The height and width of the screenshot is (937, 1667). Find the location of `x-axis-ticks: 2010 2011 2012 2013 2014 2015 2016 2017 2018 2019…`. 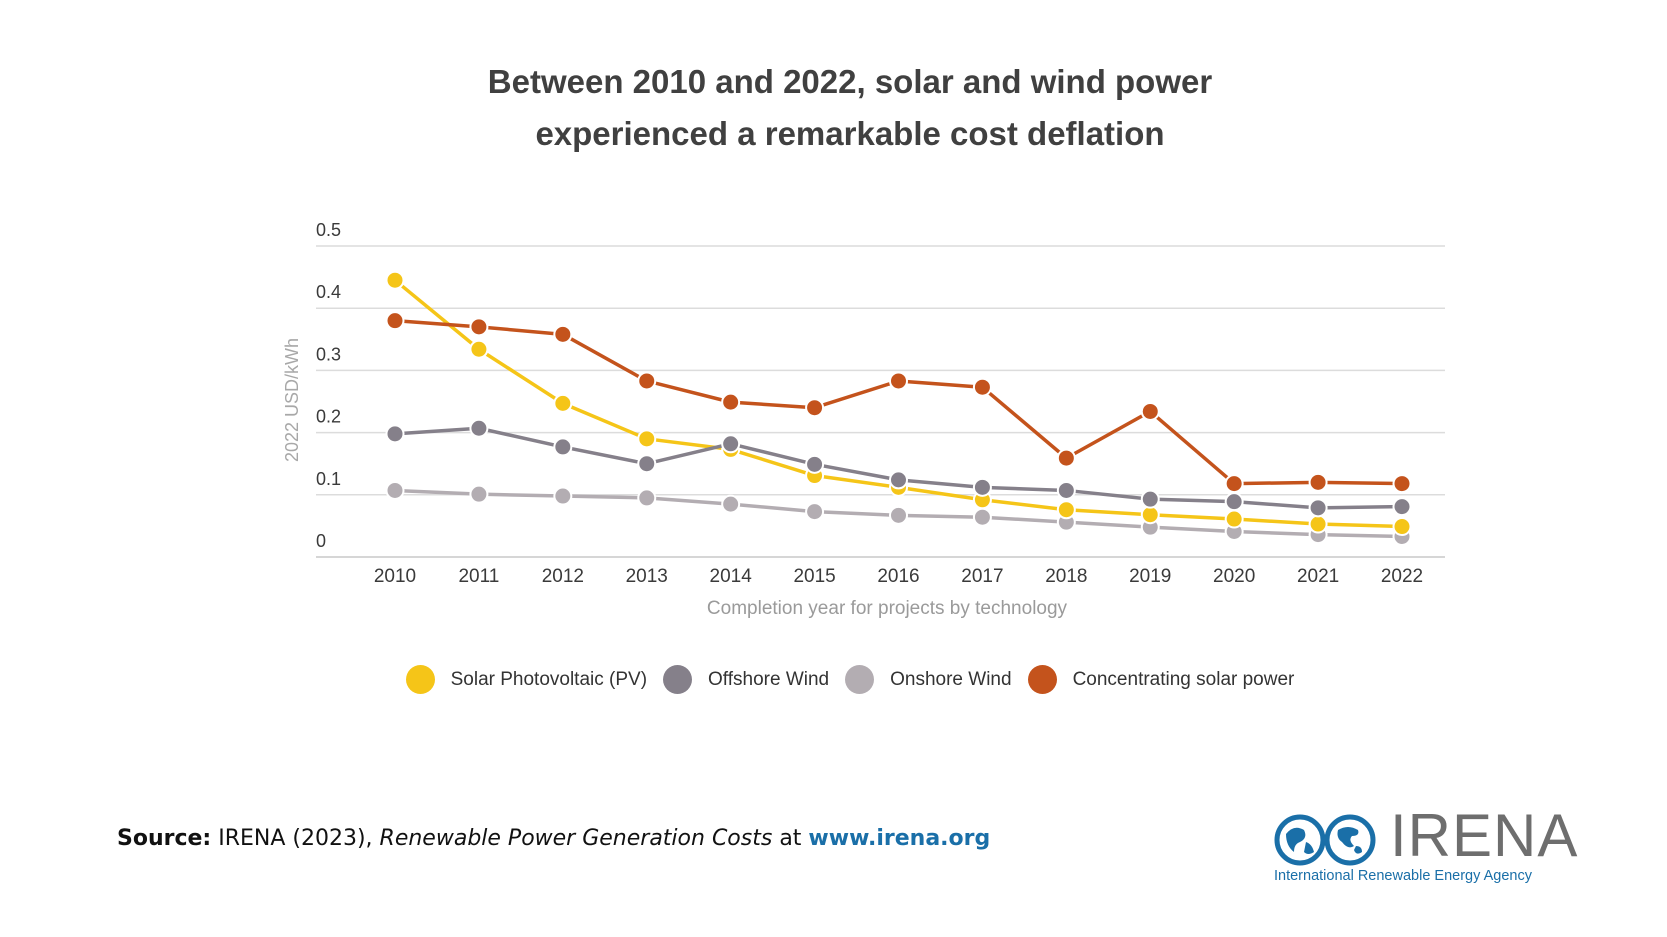

x-axis-ticks: 2010 2011 2012 2013 2014 2015 2016 2017 2018 2019… is located at coordinates (898, 576).